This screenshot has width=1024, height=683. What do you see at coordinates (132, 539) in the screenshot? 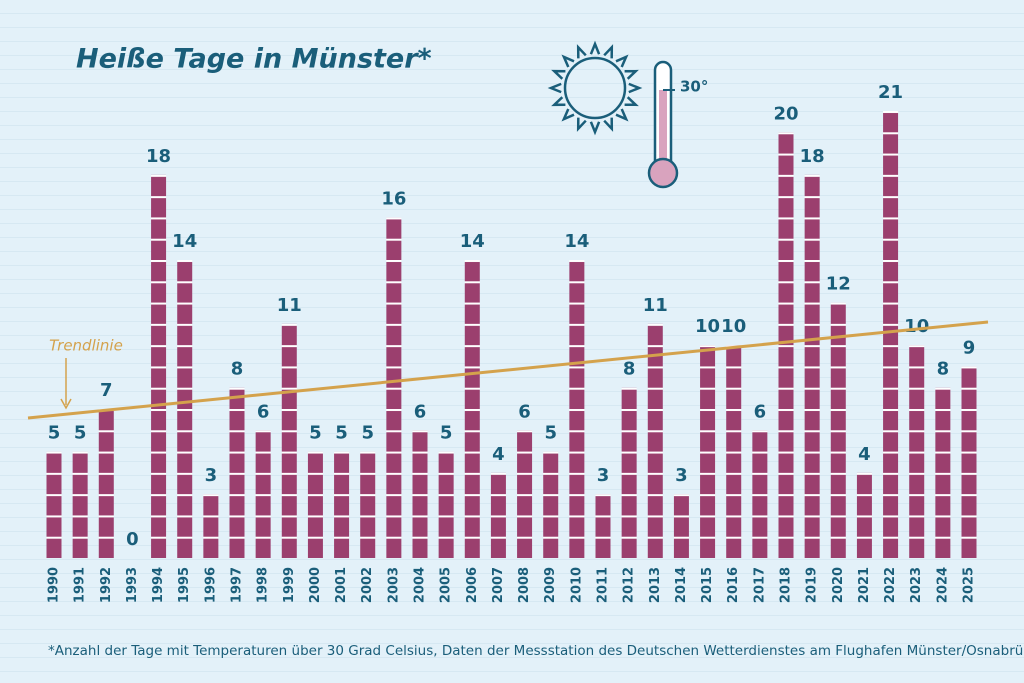
I see `value-label: 0` at bounding box center [132, 539].